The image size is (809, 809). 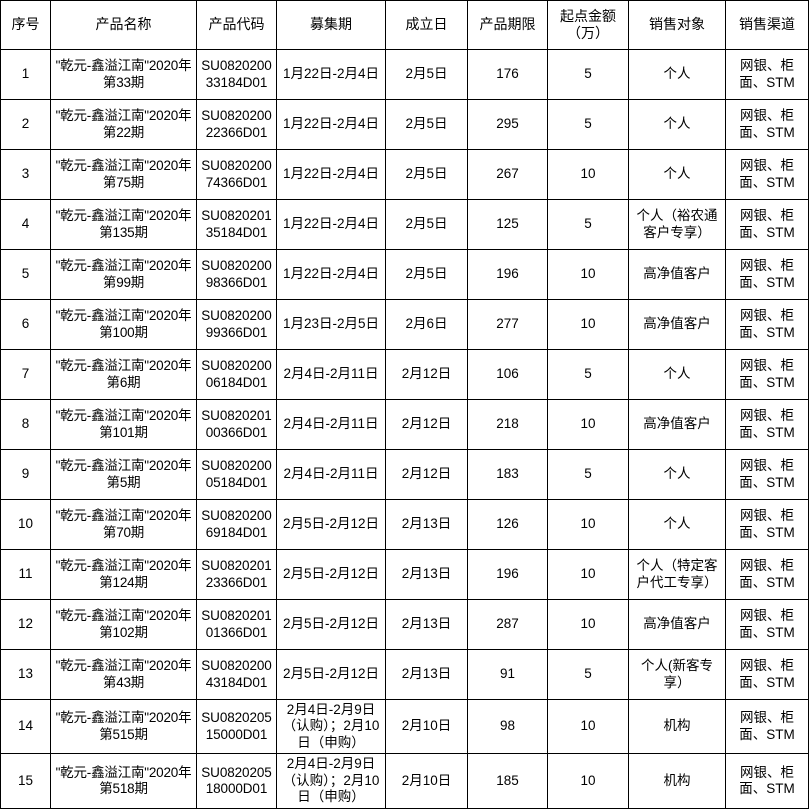 I want to click on cell-seq: 4, so click(x=25, y=224).